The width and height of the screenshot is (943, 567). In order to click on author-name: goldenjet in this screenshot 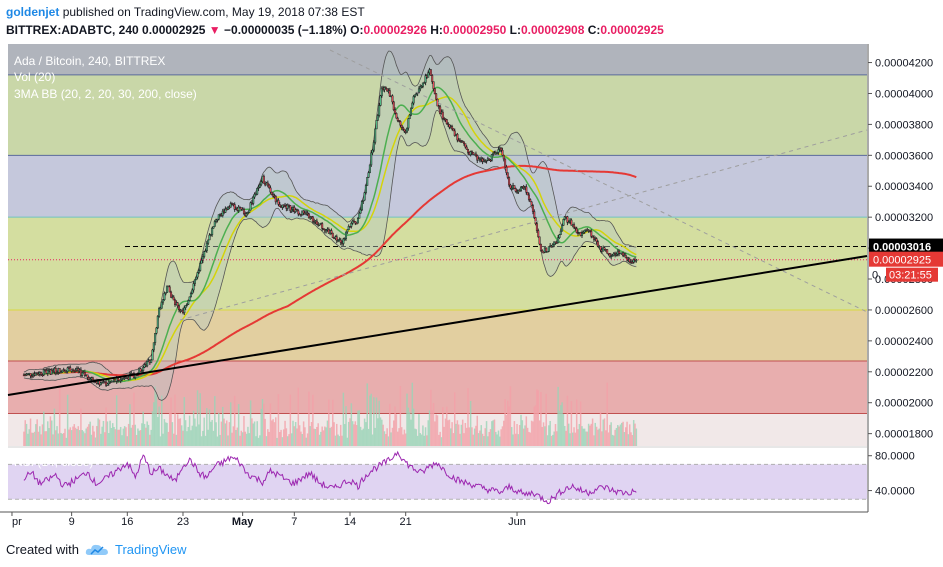, I will do `click(33, 12)`.